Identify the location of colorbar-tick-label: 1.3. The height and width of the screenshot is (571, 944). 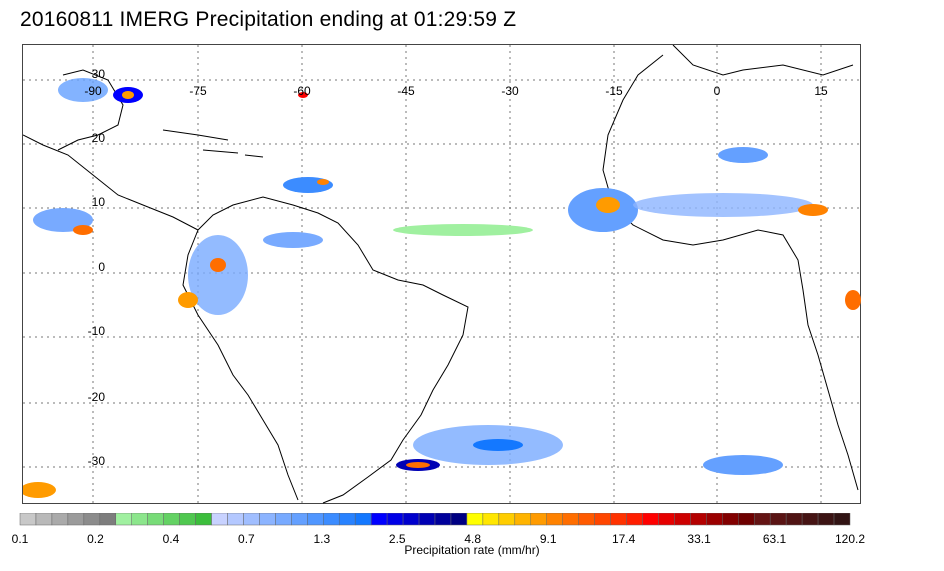
(322, 539).